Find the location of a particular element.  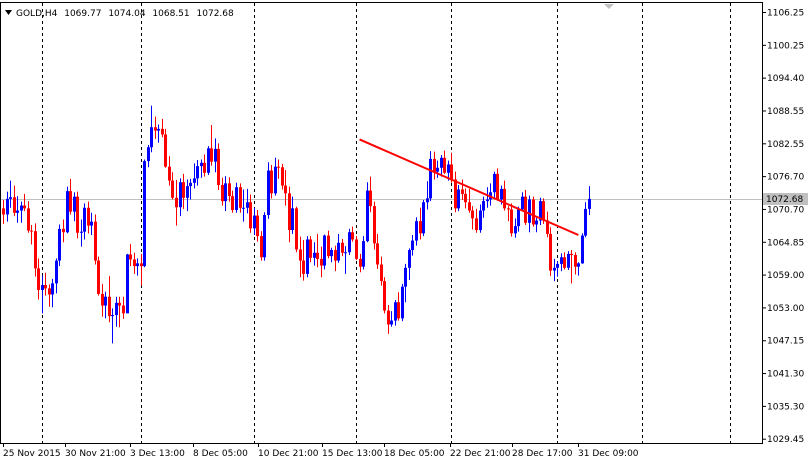

x-tick-label: 18 Dec 05:00 is located at coordinates (414, 454).